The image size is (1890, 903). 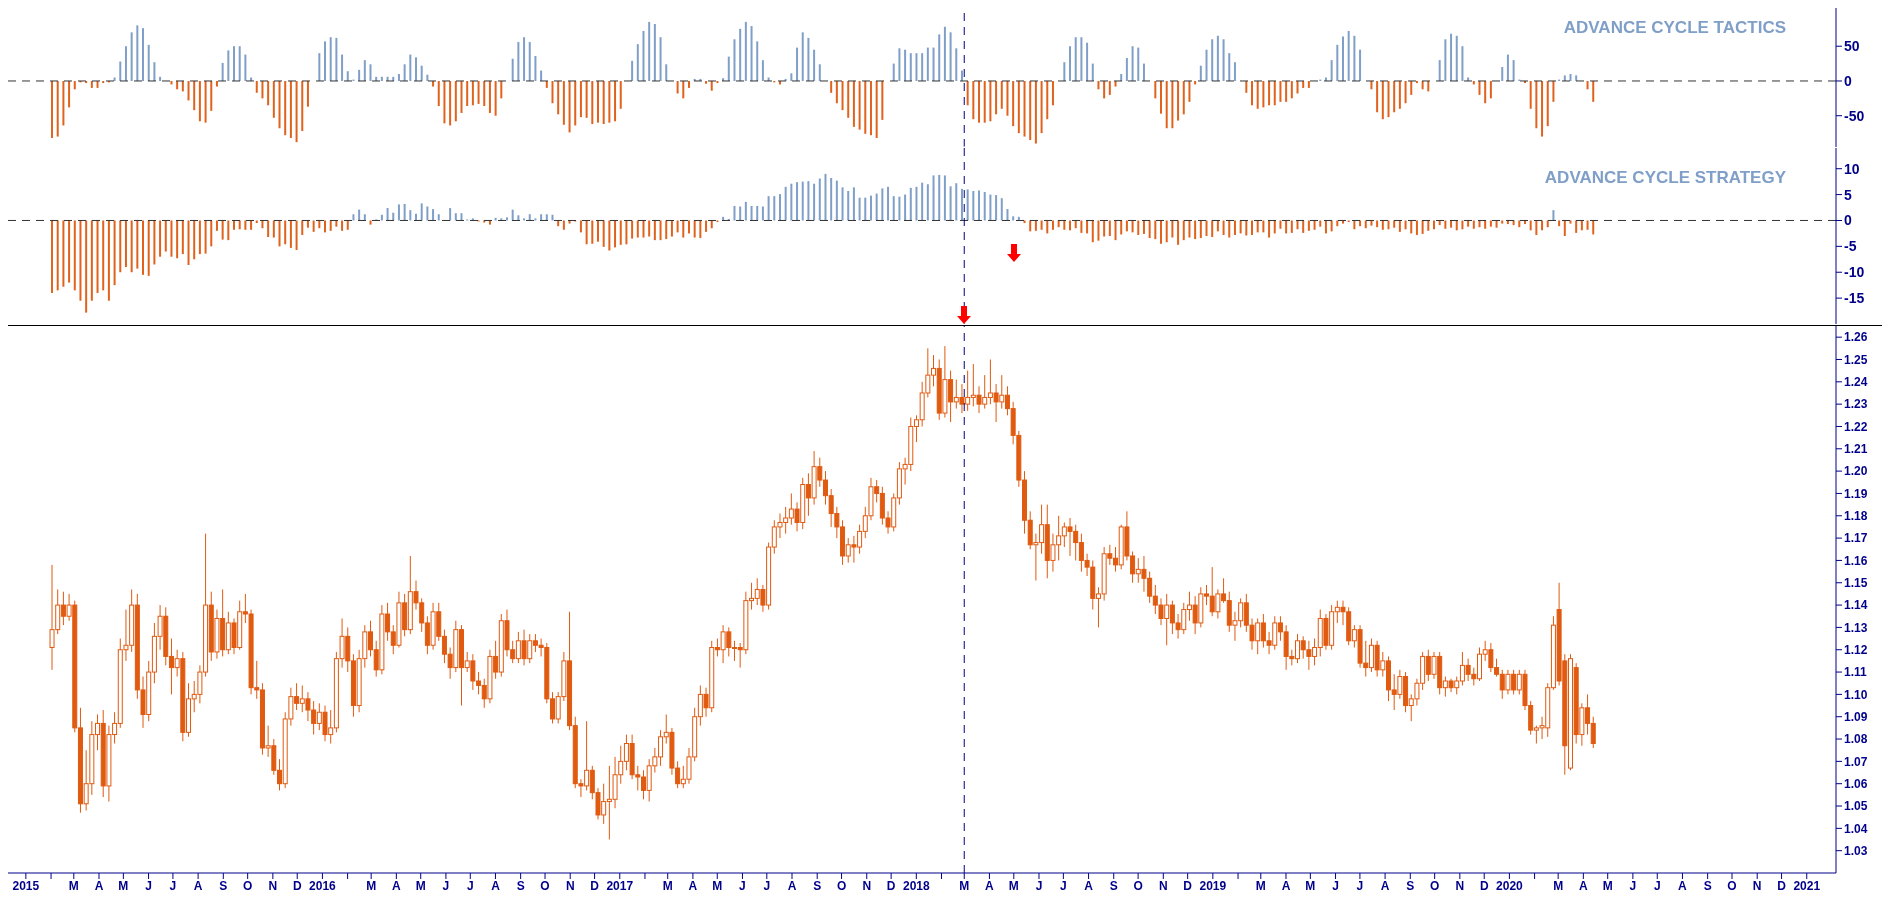 What do you see at coordinates (1856, 783) in the screenshot?
I see `y-tick-label: 1.06` at bounding box center [1856, 783].